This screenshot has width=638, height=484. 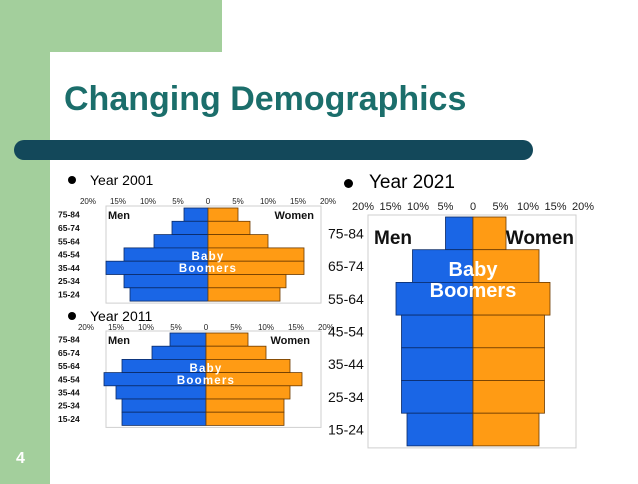 I want to click on plot-frame, so click(x=213, y=254).